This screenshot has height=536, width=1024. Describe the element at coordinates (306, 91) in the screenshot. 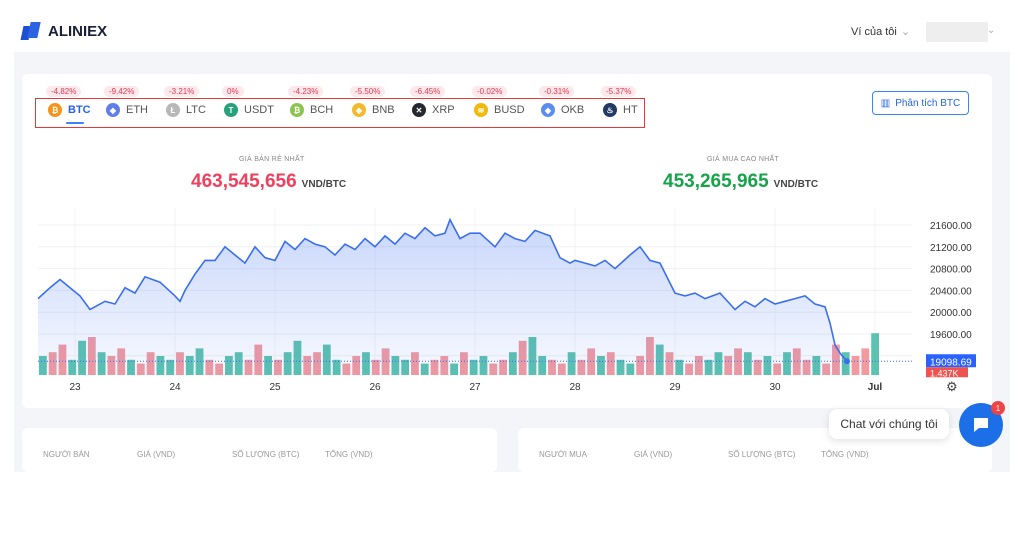

I see `change-badge: -4.23%` at that location.